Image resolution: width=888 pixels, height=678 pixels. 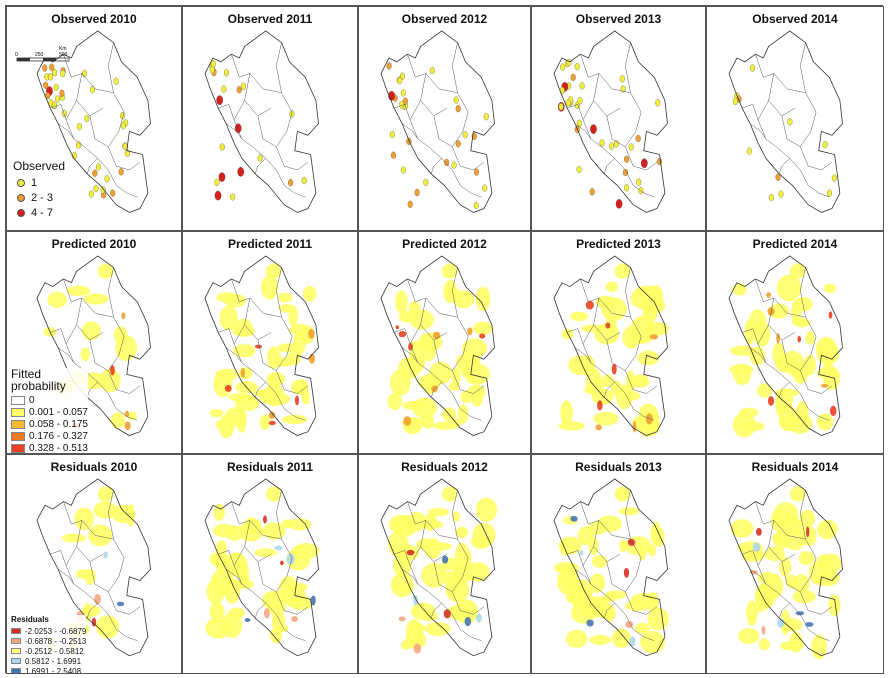 What do you see at coordinates (39, 189) in the screenshot?
I see `observed-legend: Observed 1 2 - 3 4 - 7` at bounding box center [39, 189].